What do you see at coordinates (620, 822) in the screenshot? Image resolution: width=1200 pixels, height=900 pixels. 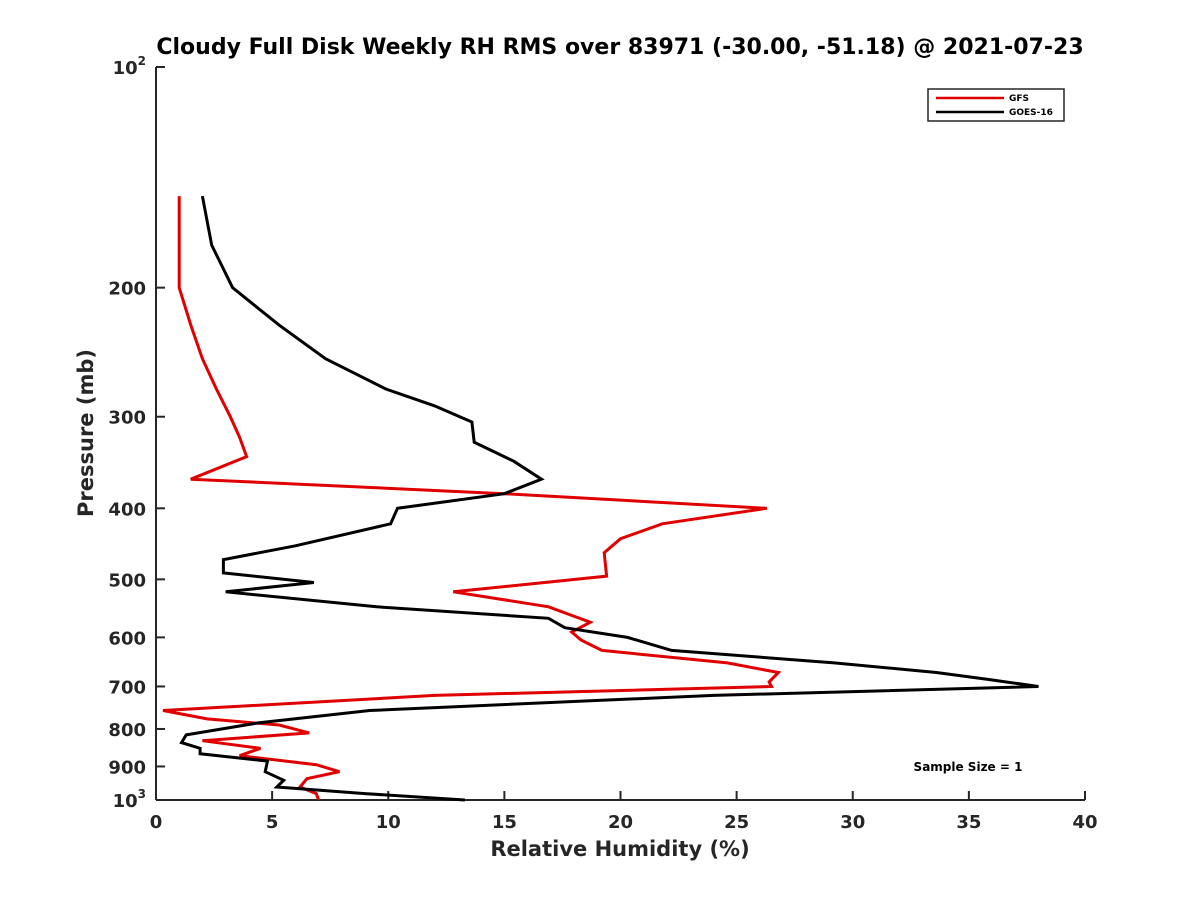 I see `x-tick-label: 20` at bounding box center [620, 822].